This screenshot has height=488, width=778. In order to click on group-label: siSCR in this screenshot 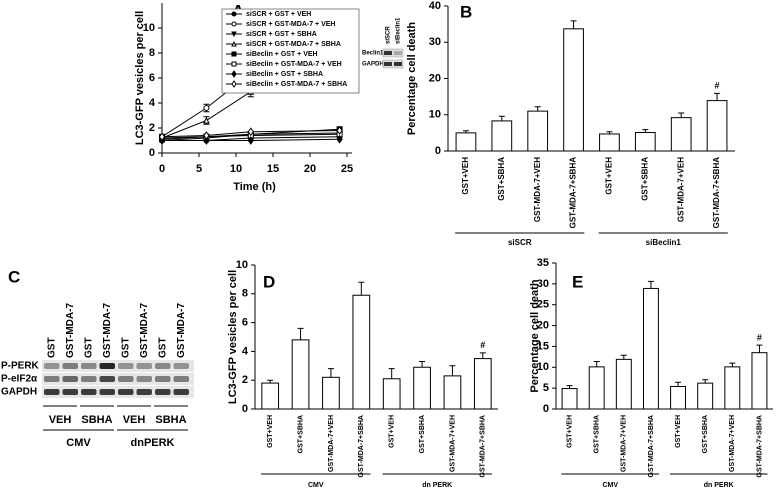, I will do `click(520, 242)`.